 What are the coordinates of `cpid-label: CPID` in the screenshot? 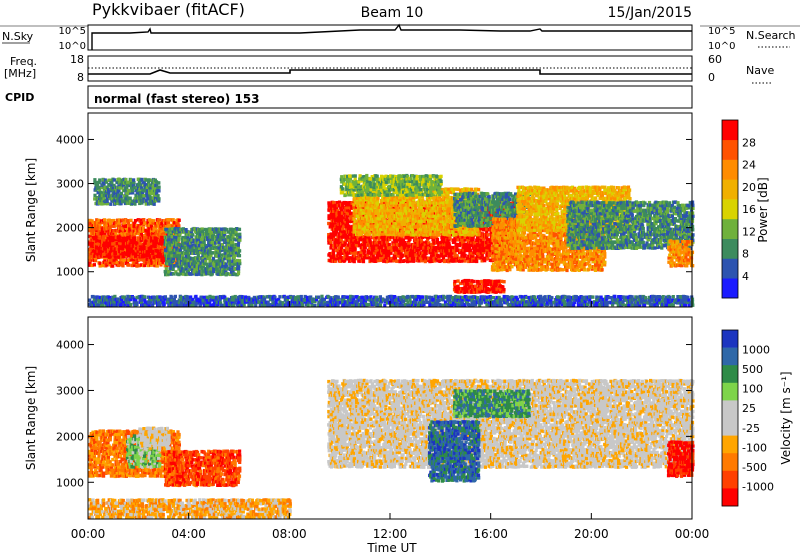 It's located at (19, 97).